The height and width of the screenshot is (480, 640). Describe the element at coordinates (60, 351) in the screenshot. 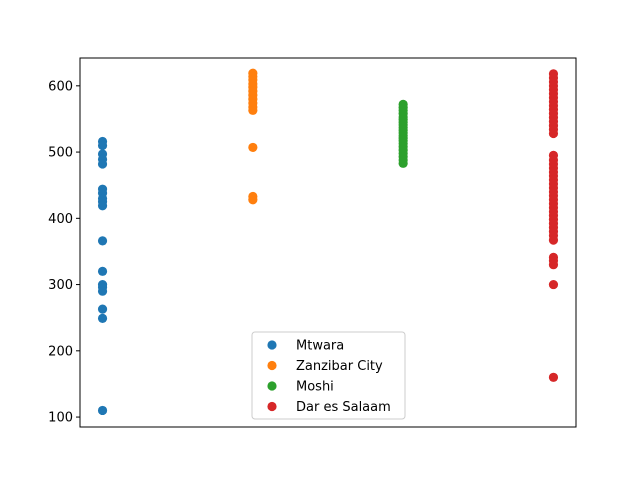

I see `y-tick-label: 200` at that location.